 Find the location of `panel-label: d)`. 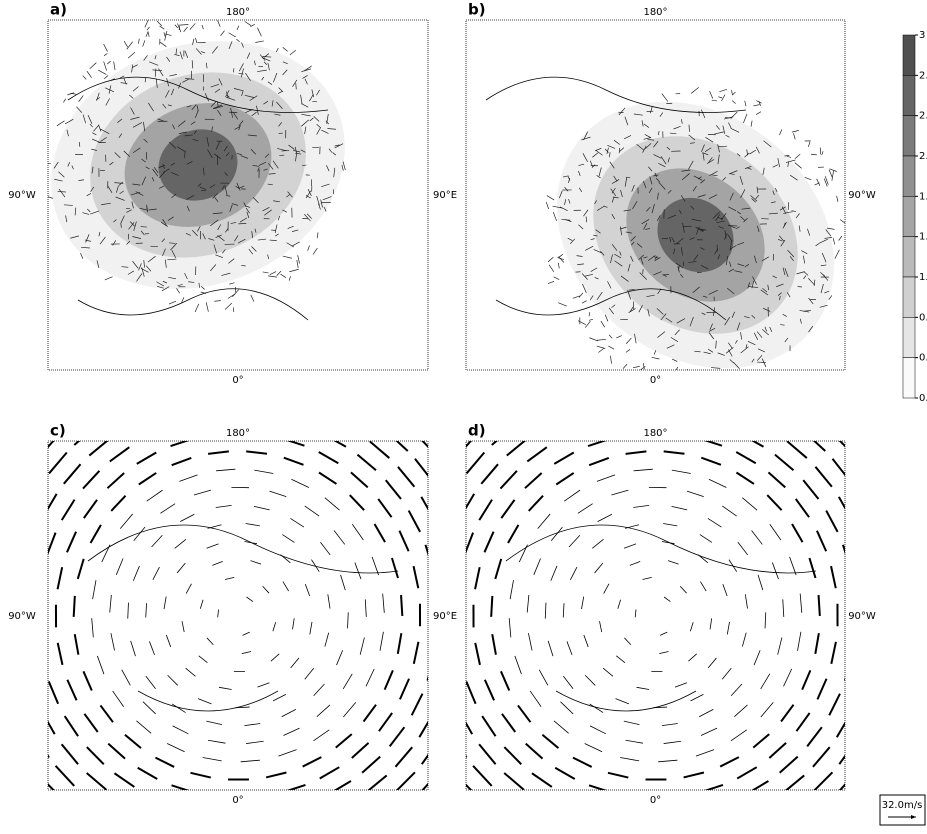

panel-label: d) is located at coordinates (477, 431).